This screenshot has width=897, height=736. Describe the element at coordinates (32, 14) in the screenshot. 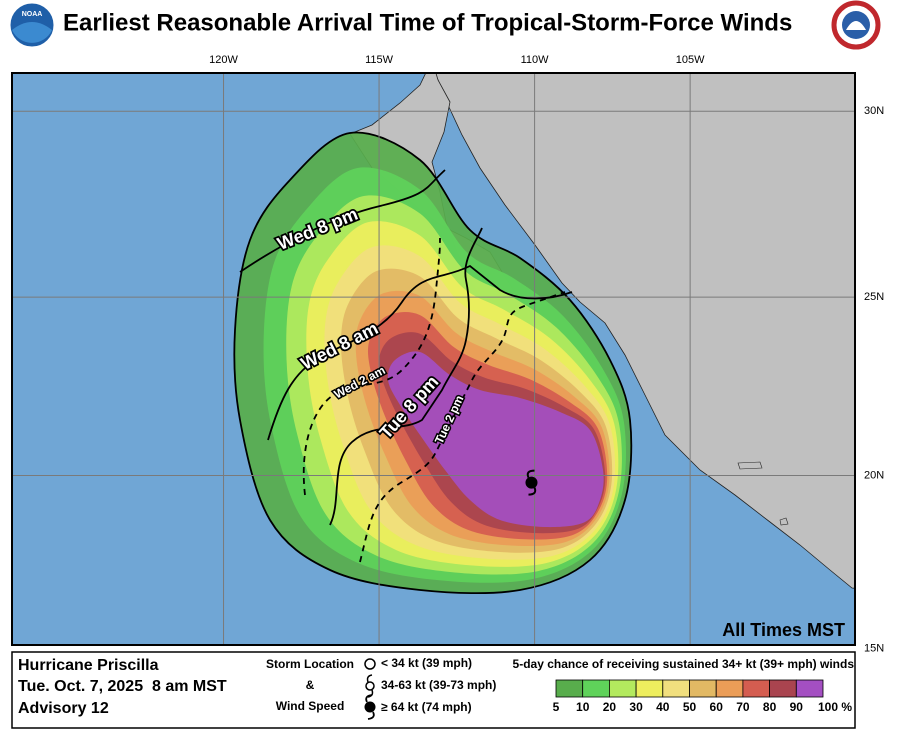

I see `logo-text: NOAA` at that location.